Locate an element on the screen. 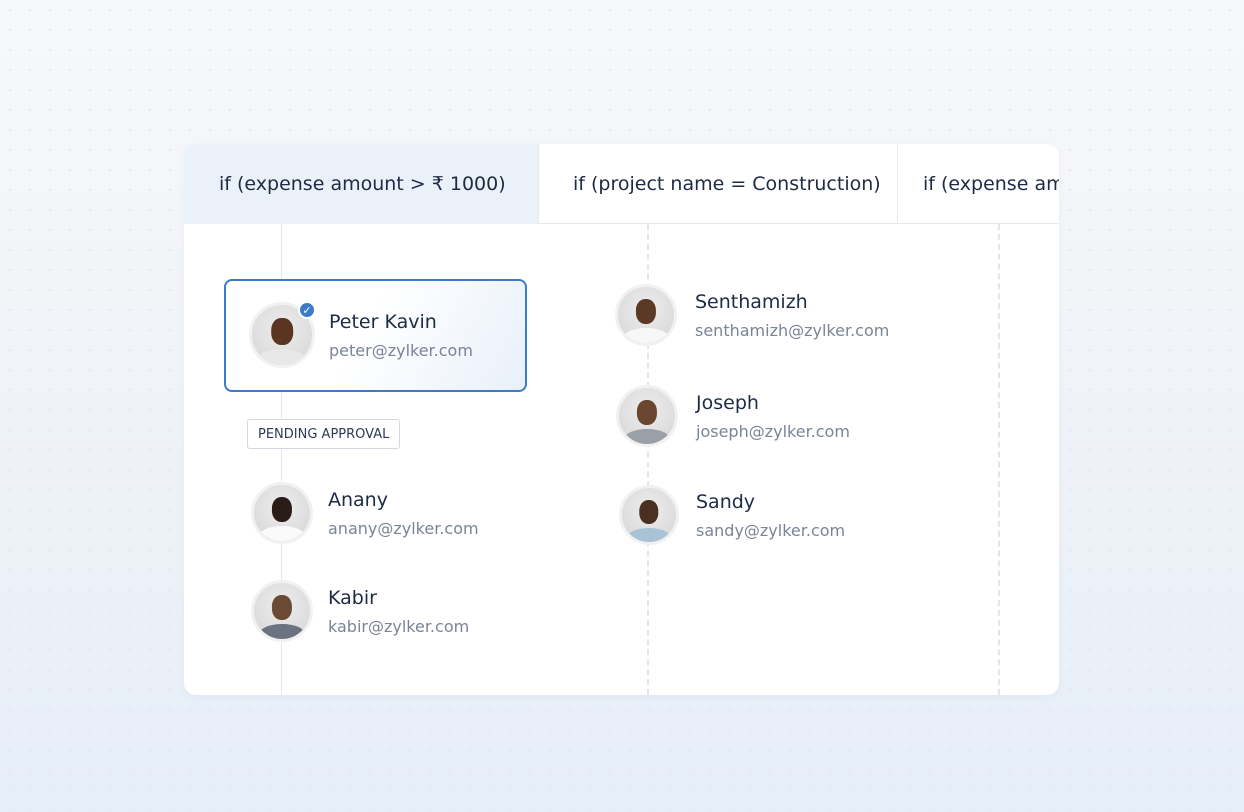 Image resolution: width=1244 pixels, height=812 pixels. approver-joseph: Joseph joseph@zylker.com is located at coordinates (733, 416).